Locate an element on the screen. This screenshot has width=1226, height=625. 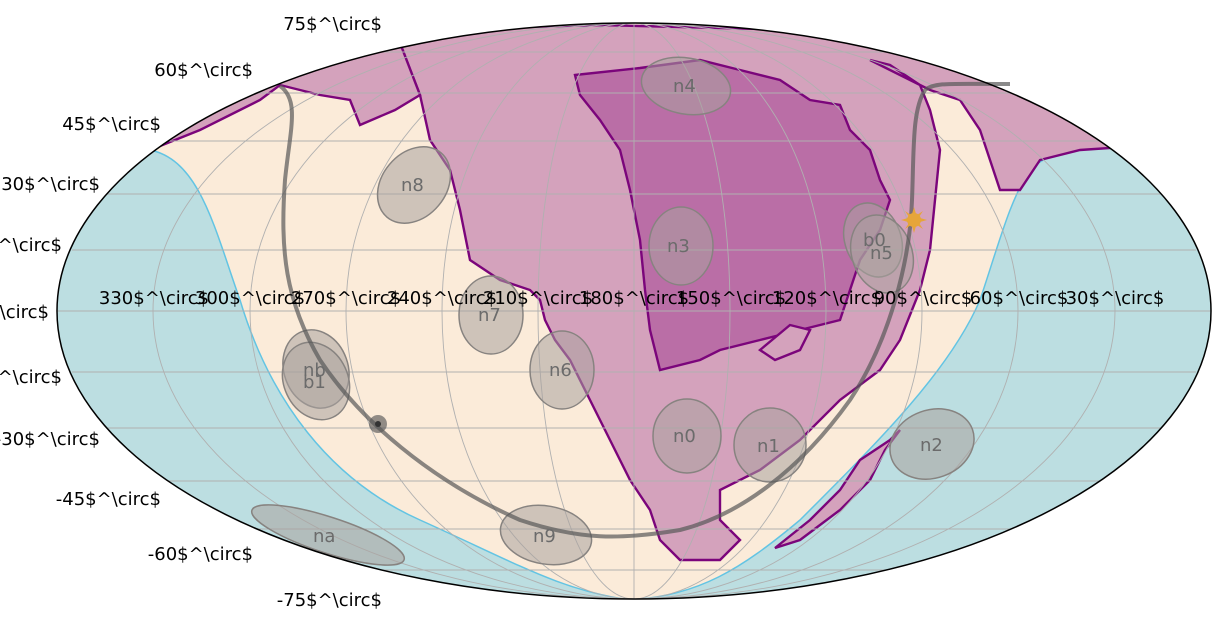
lon-label-30: 30$^\circ$ is located at coordinates (1115, 298).